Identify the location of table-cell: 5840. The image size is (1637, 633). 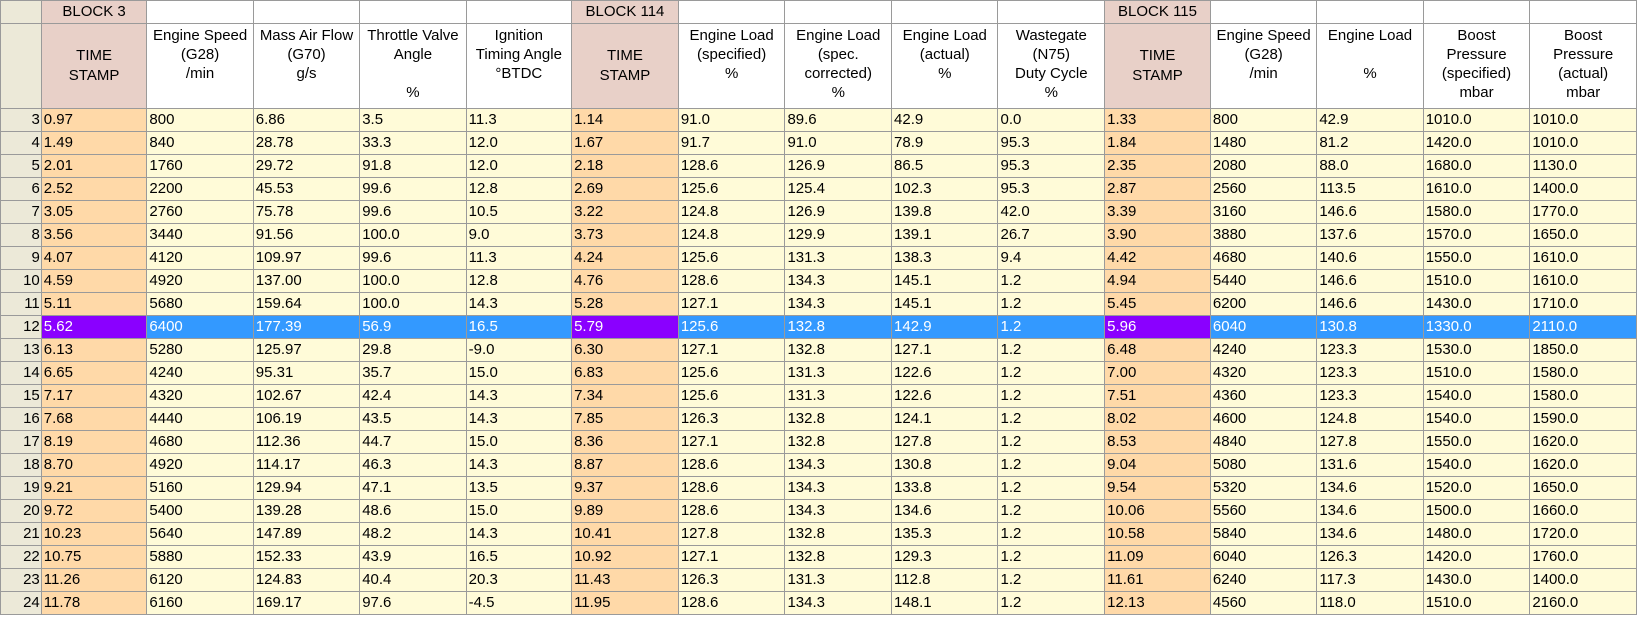
(1263, 534).